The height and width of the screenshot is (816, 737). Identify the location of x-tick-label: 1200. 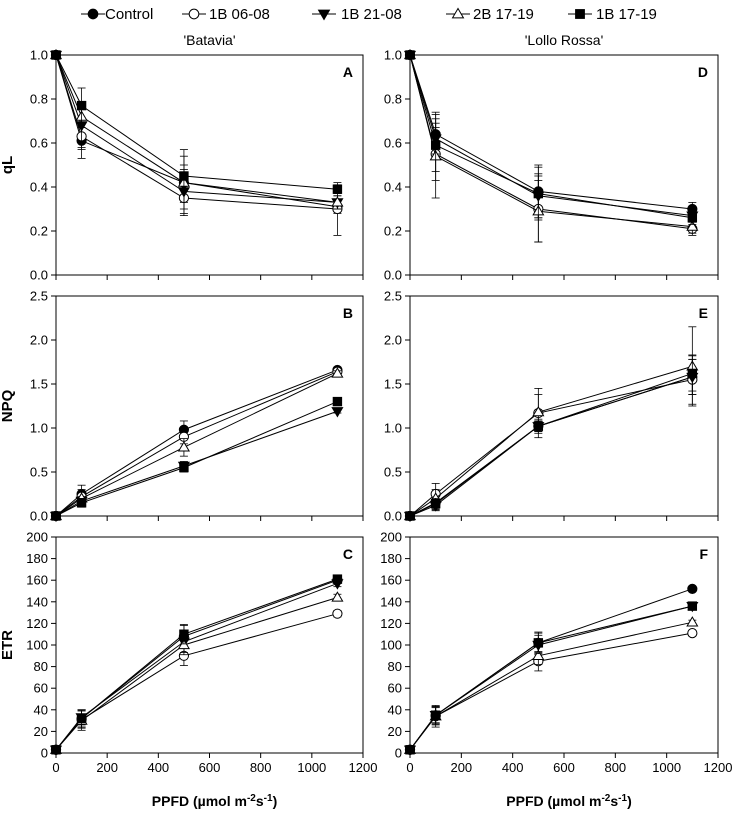
(363, 767).